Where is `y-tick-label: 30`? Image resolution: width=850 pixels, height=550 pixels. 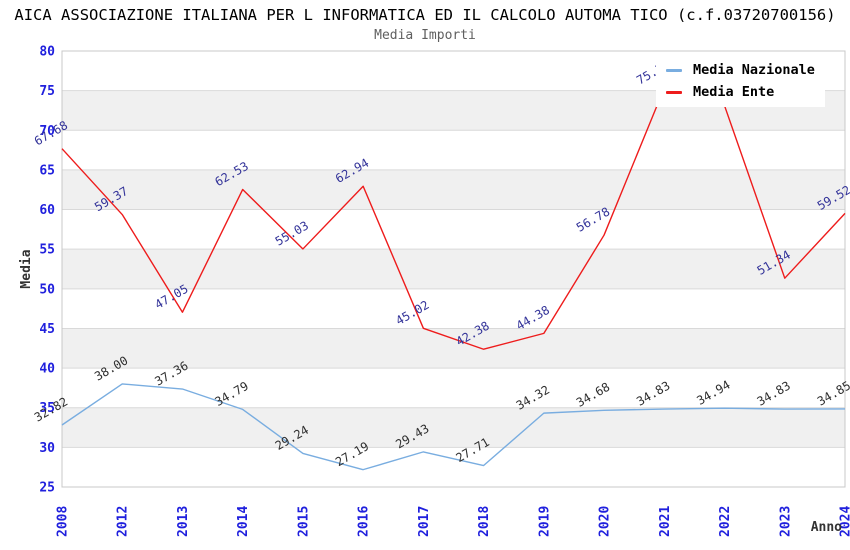 y-tick-label: 30 is located at coordinates (47, 448).